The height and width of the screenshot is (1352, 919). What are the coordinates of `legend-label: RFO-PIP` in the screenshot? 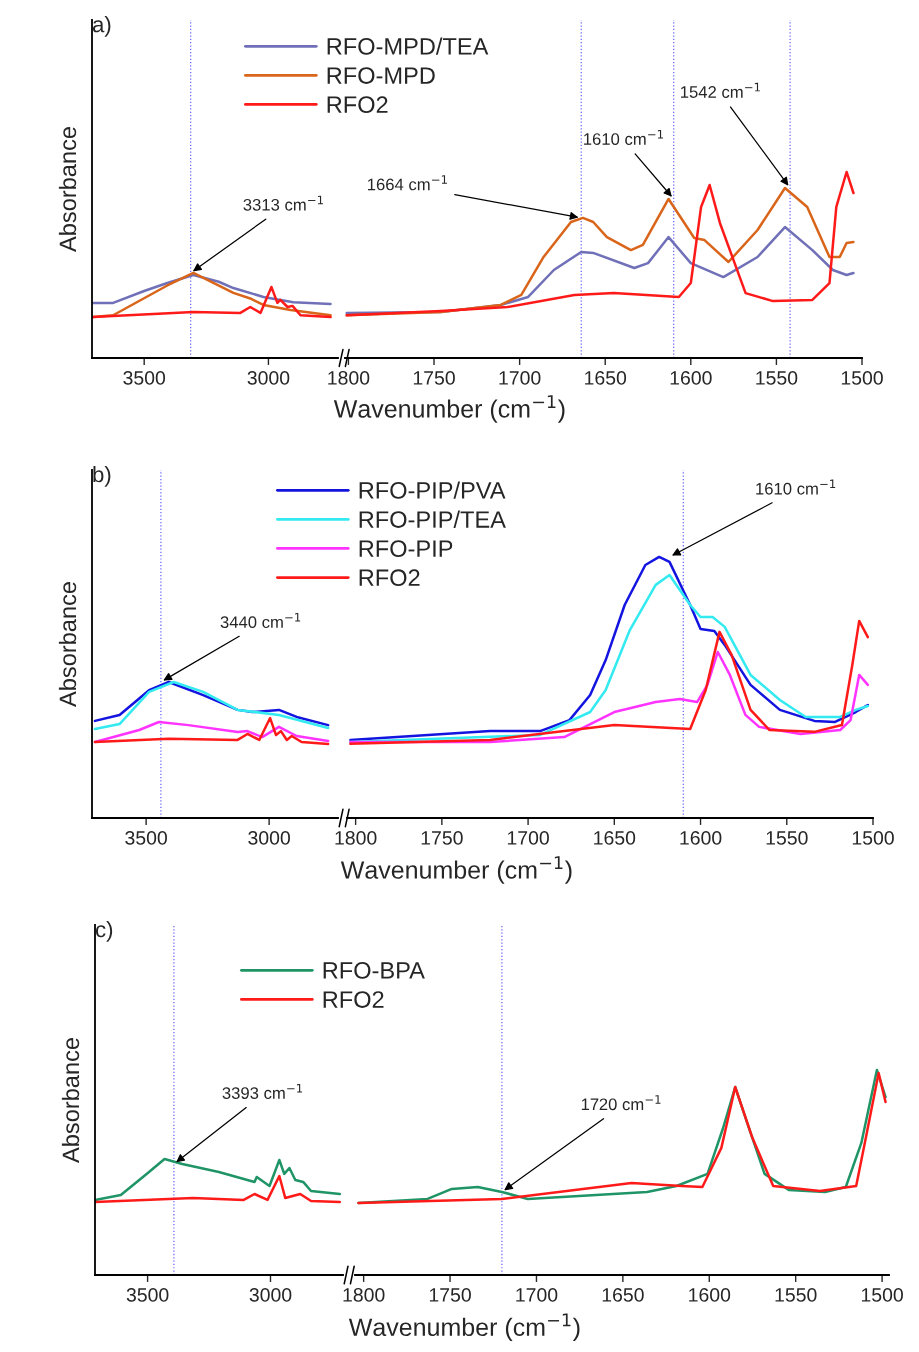 It's located at (406, 548).